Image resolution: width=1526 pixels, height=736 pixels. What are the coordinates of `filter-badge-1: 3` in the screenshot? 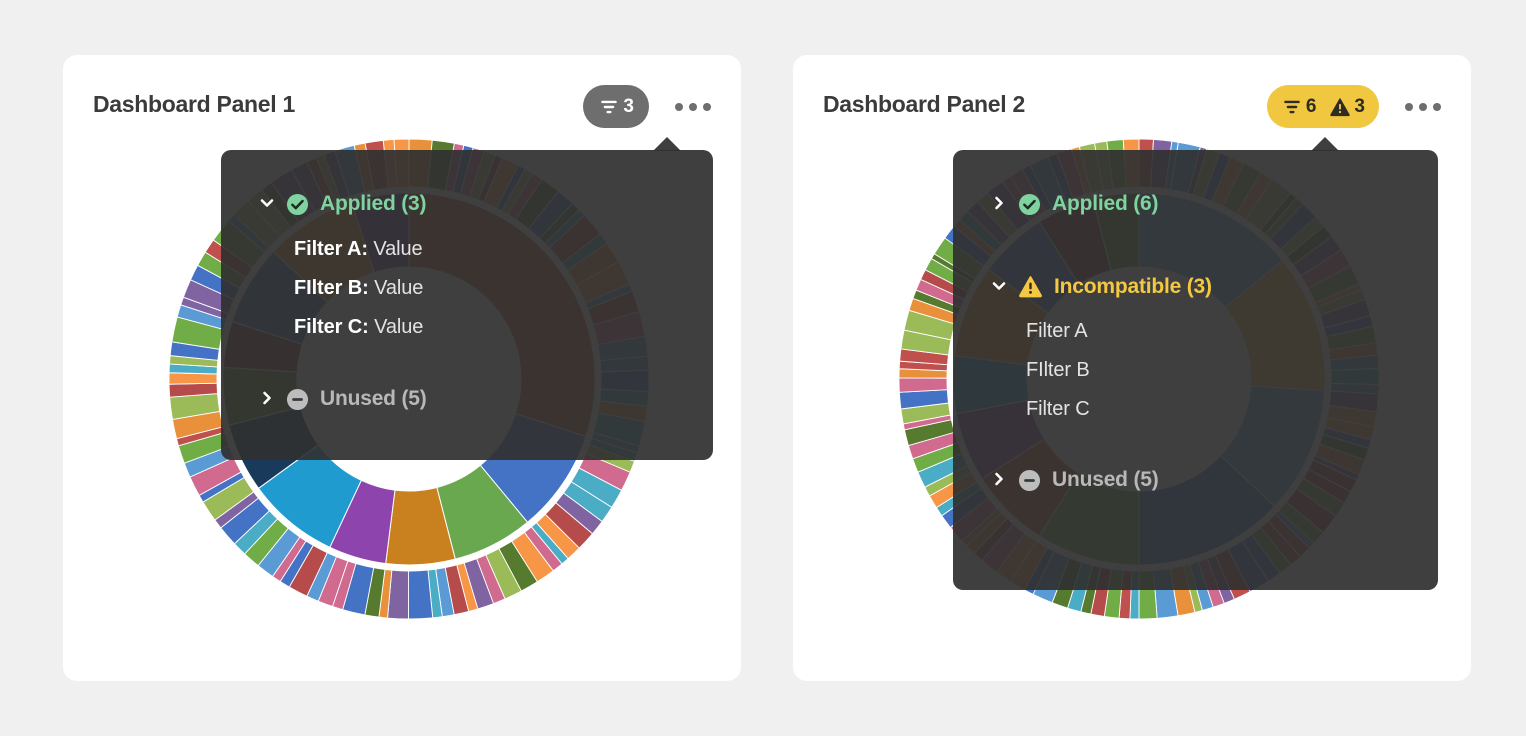 It's located at (616, 106).